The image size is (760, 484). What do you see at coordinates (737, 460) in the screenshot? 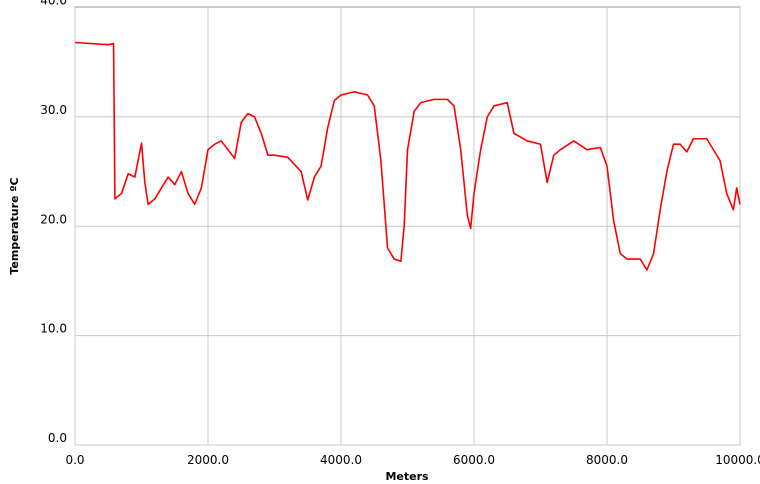
I see `x-tick-label: 10000.0` at bounding box center [737, 460].